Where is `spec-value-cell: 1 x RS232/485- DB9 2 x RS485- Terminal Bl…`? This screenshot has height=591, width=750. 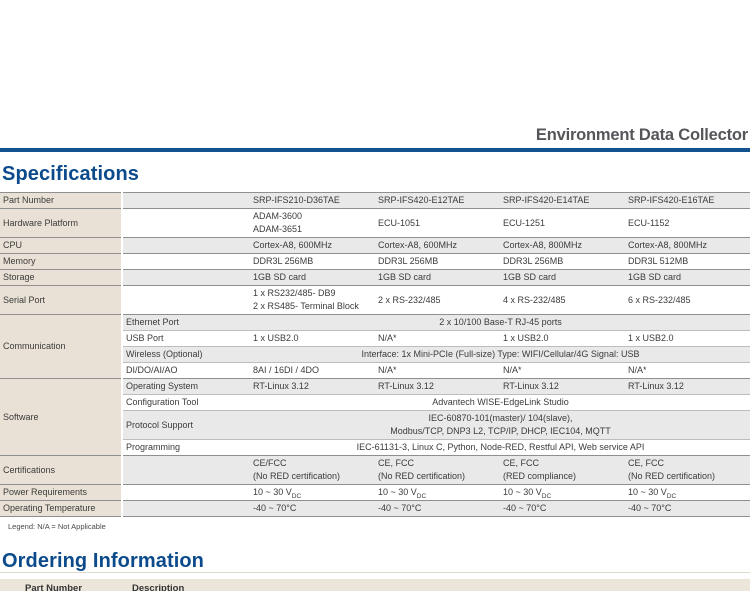 spec-value-cell: 1 x RS232/485- DB9 2 x RS485- Terminal Bl… is located at coordinates (312, 300).